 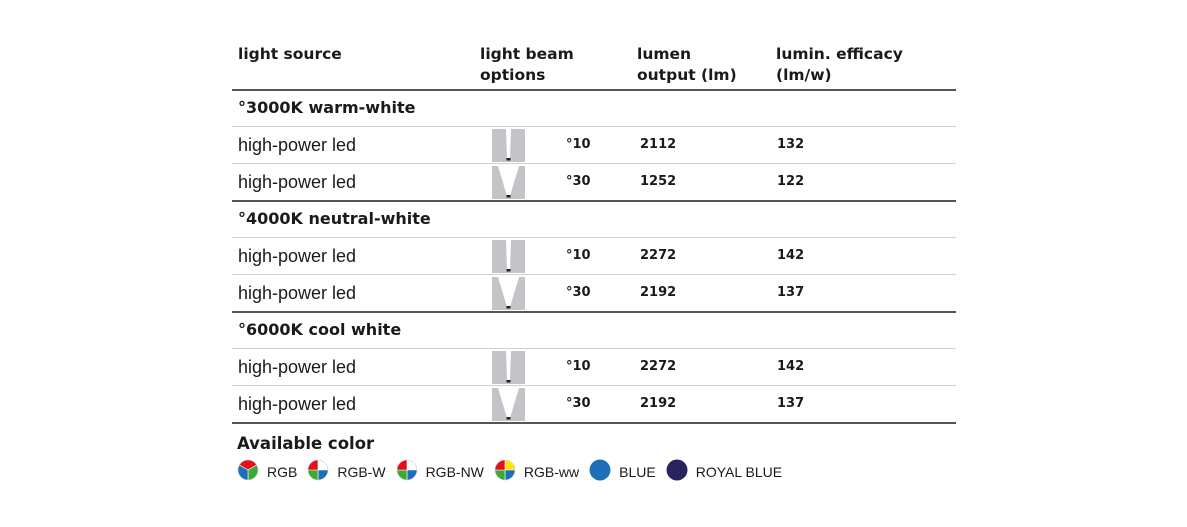 What do you see at coordinates (658, 144) in the screenshot?
I see `lumen-output: 2112` at bounding box center [658, 144].